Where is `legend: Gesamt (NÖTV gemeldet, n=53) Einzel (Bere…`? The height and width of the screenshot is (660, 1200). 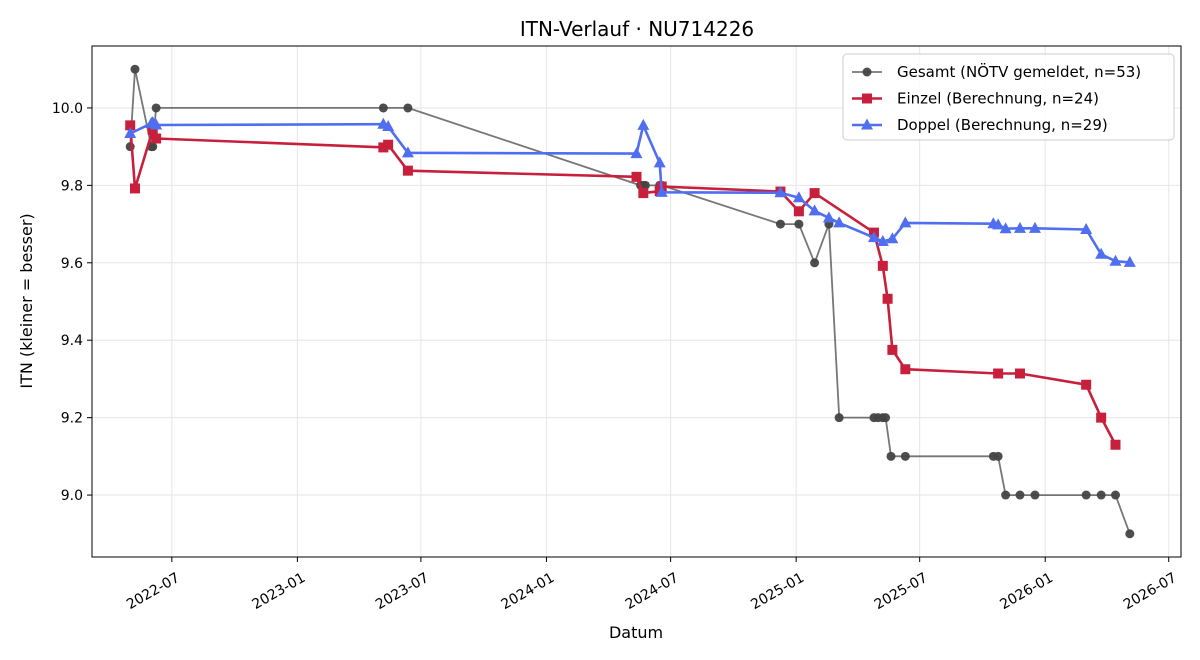 legend: Gesamt (NÖTV gemeldet, n=53) Einzel (Bere… is located at coordinates (1008, 97).